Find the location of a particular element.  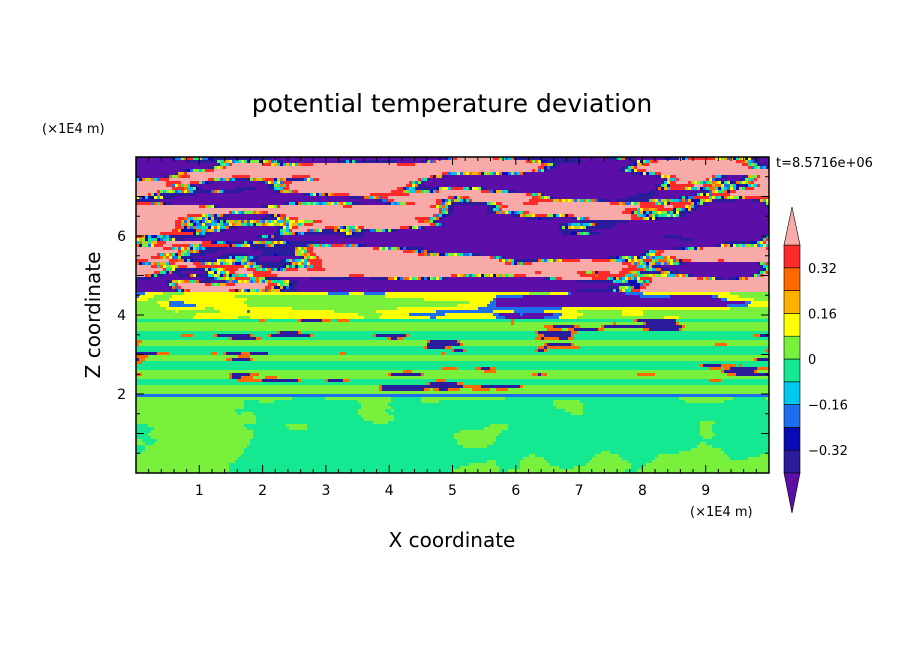

x-tick-label: 2 is located at coordinates (262, 491).